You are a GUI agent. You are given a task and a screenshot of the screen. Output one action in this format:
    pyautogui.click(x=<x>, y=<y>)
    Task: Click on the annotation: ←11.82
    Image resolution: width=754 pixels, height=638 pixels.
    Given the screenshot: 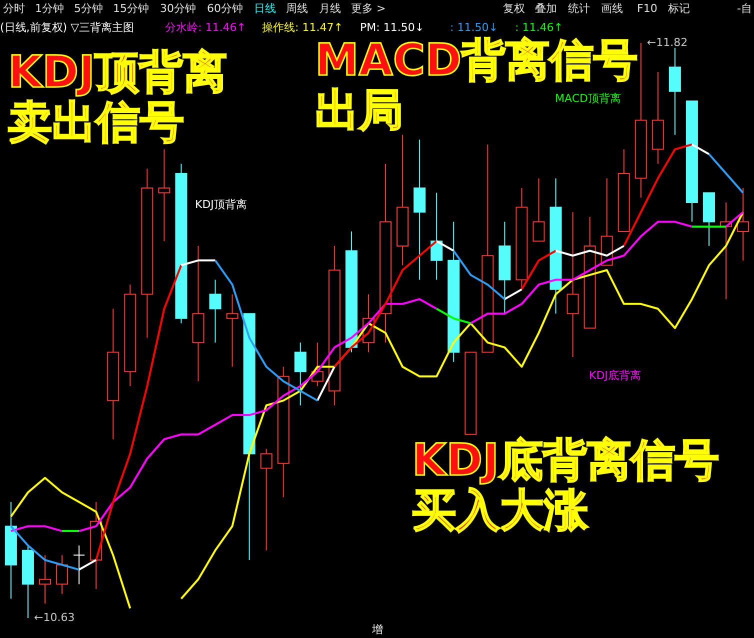 What is the action you would take?
    pyautogui.click(x=667, y=42)
    